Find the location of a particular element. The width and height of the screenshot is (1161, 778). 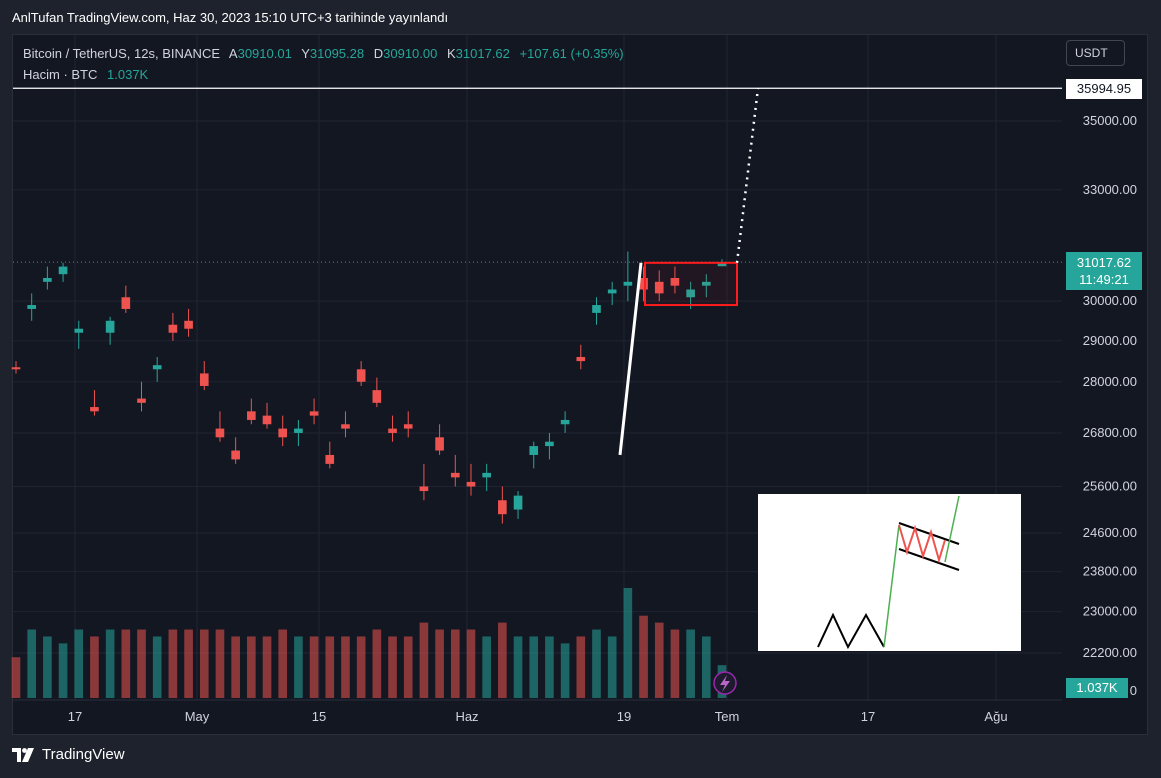

inset-lower-channel is located at coordinates (929, 559).